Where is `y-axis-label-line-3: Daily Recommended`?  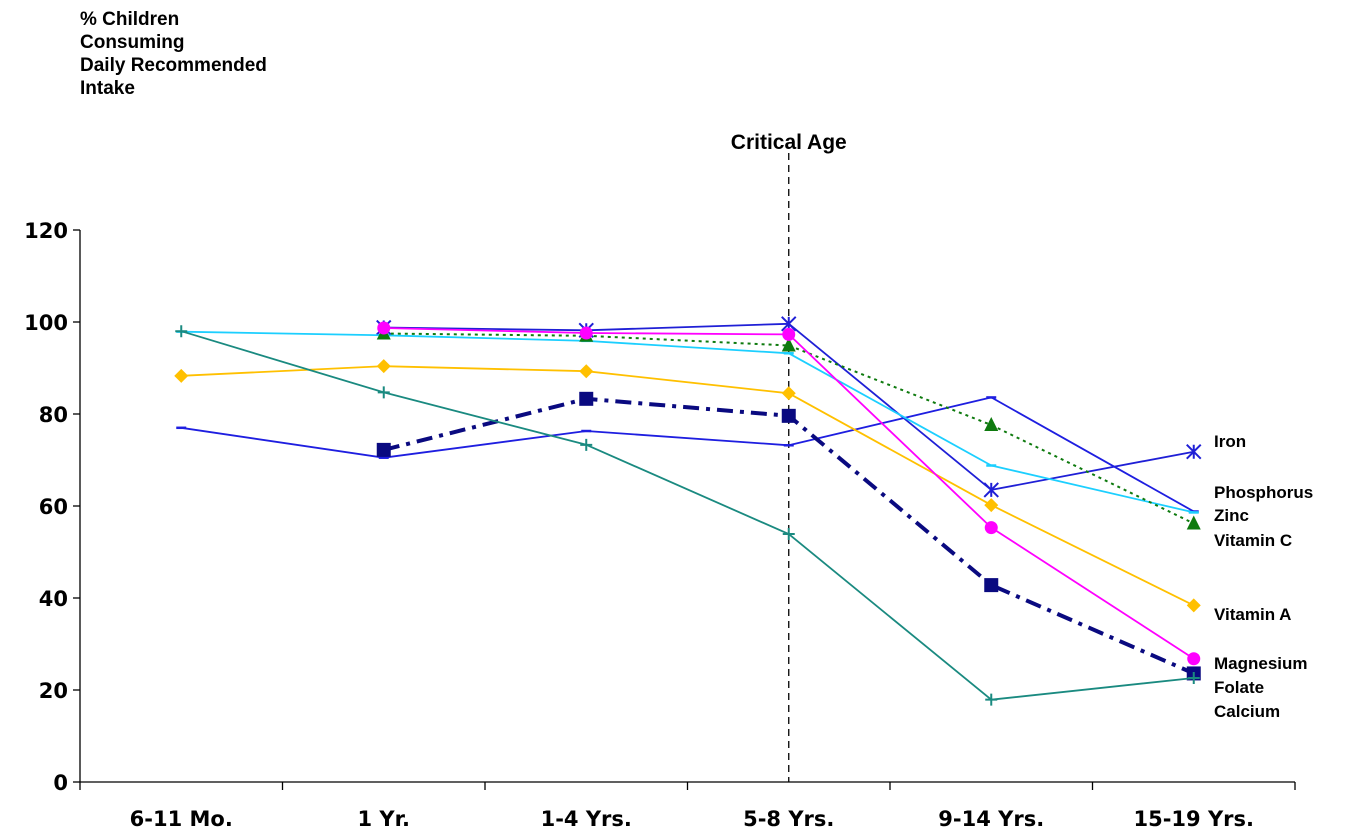
y-axis-label-line-3: Daily Recommended is located at coordinates (173, 65).